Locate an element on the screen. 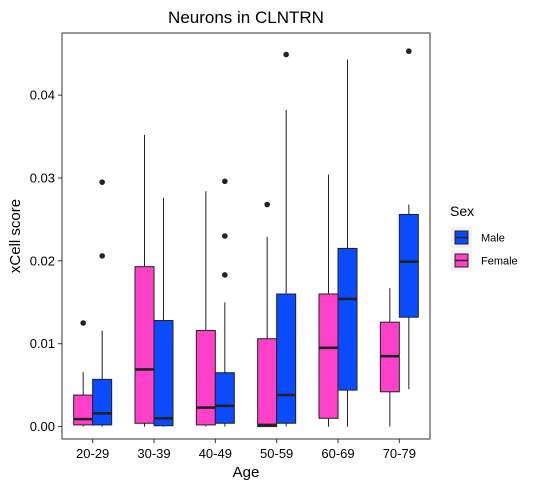  y-axis: 0.00 0.01 0.02 0.03 0.04 is located at coordinates (46, 261).